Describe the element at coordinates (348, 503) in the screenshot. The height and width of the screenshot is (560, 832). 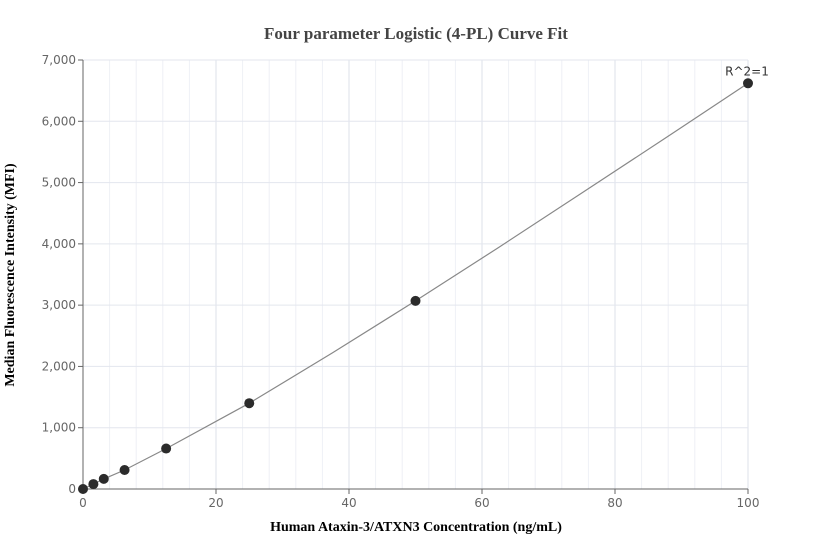
I see `x-tick-label: 40` at that location.